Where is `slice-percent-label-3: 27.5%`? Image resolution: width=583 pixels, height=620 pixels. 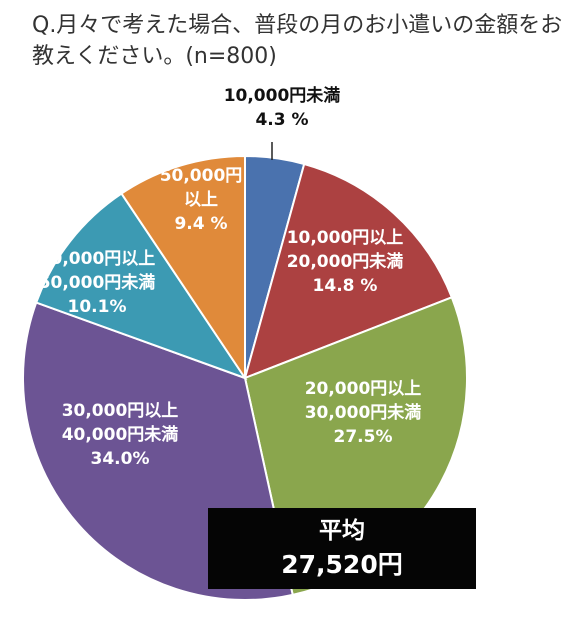 slice-percent-label-3: 27.5% is located at coordinates (363, 437).